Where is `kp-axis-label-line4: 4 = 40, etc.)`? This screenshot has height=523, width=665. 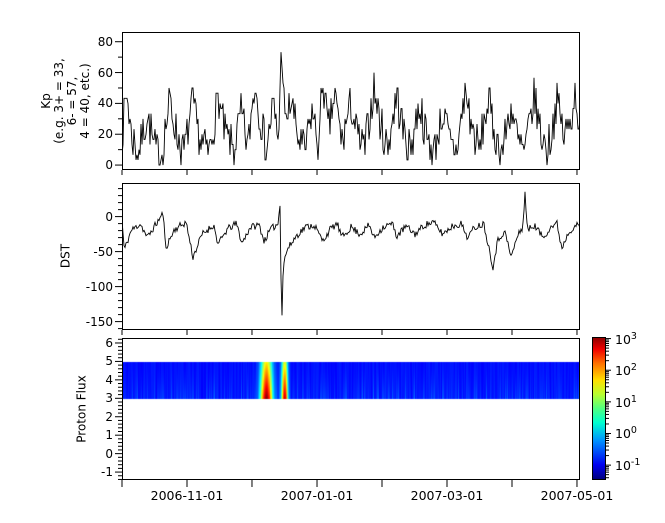
kp-axis-label-line4: 4 = 40, etc.) is located at coordinates (85, 101).